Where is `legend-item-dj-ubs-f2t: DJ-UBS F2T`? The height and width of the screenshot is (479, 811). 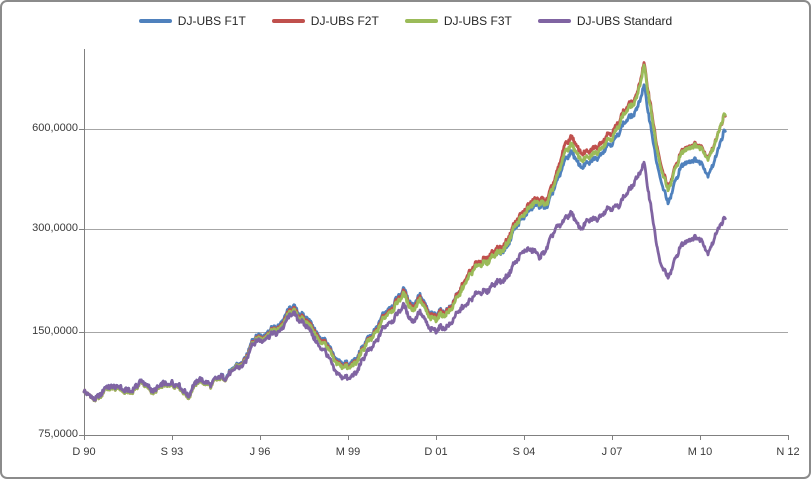 legend-item-dj-ubs-f2t: DJ-UBS F2T is located at coordinates (325, 21).